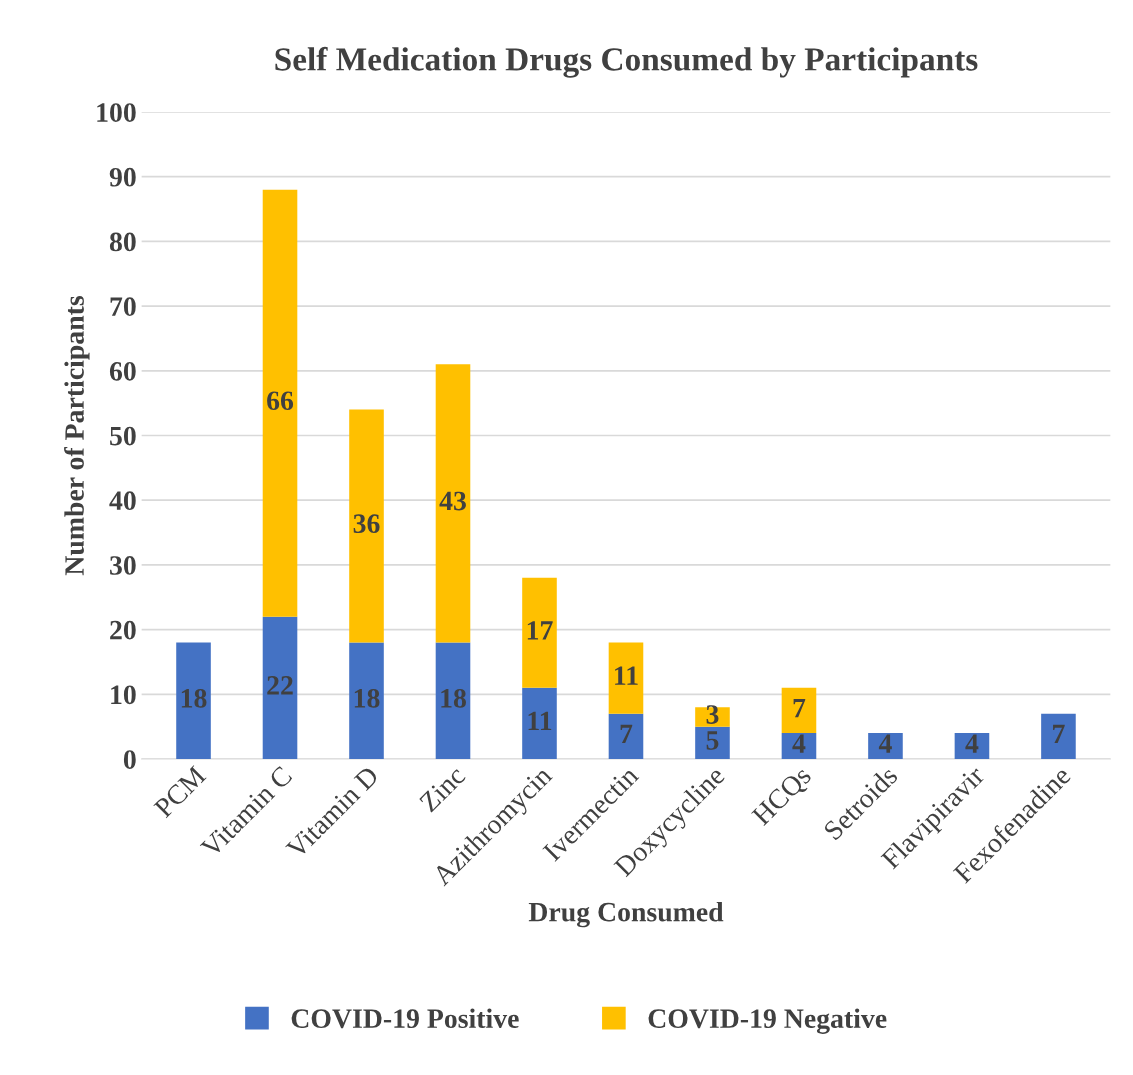 This screenshot has width=1133, height=1075. Describe the element at coordinates (405, 1018) in the screenshot. I see `legend-label: COVID-19 Positive` at that location.